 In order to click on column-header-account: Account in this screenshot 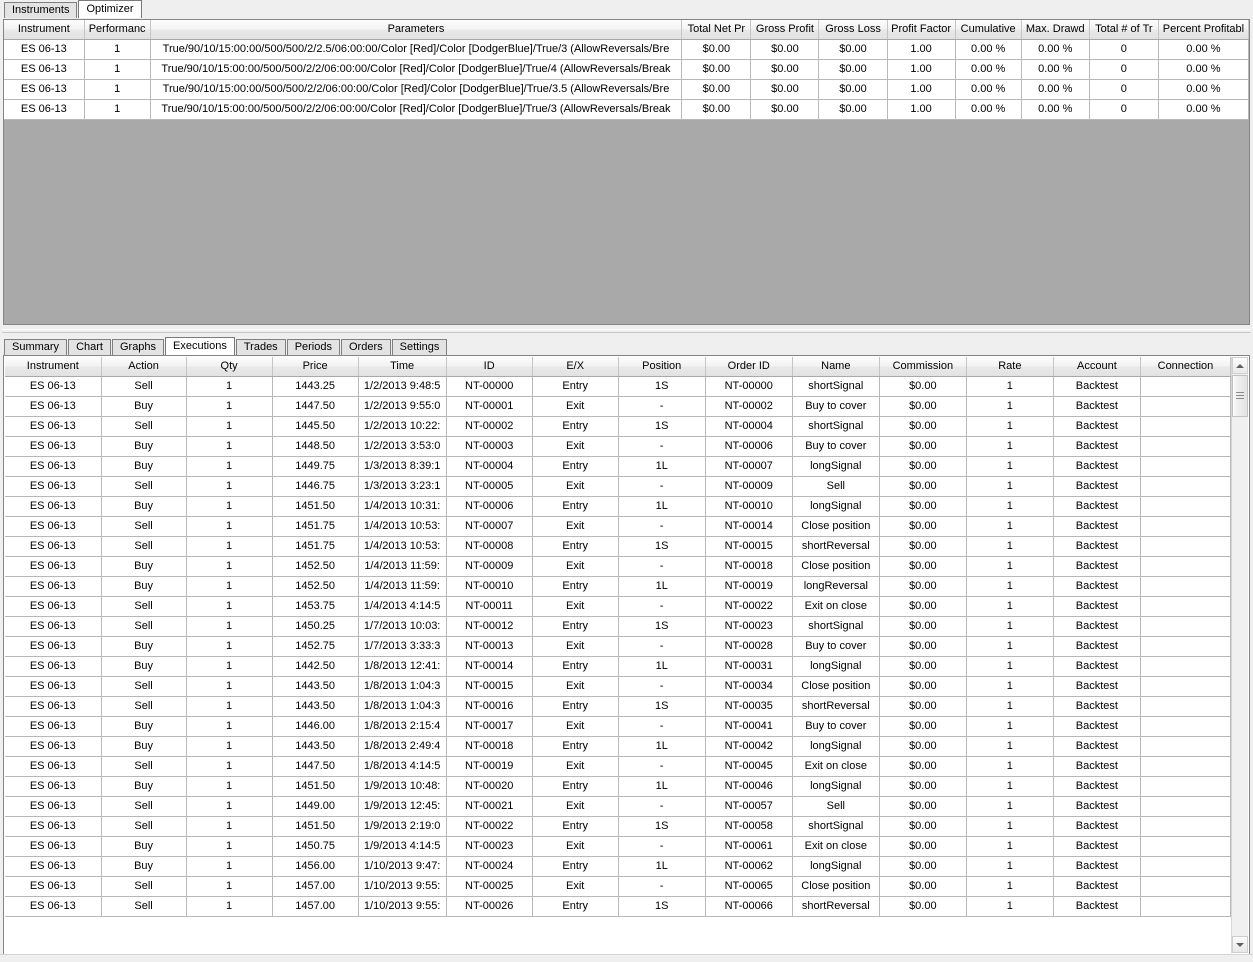, I will do `click(1097, 367)`.